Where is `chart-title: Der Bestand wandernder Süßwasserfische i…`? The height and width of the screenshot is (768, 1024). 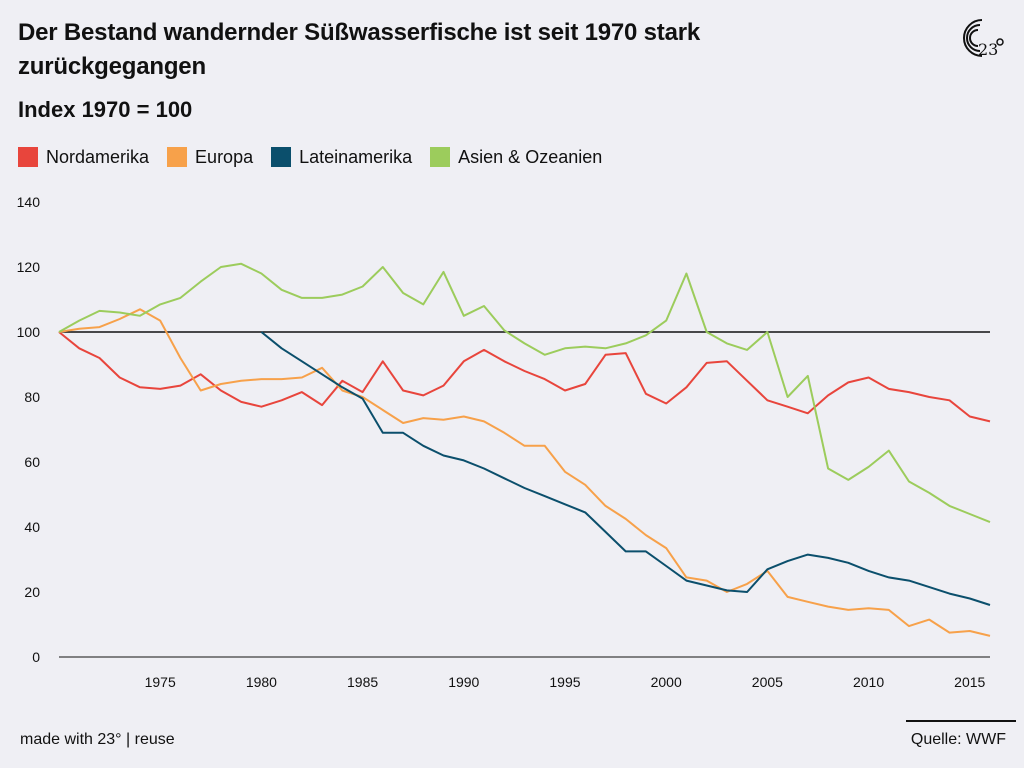 chart-title: Der Bestand wandernder Süßwasserfische i… is located at coordinates (359, 49).